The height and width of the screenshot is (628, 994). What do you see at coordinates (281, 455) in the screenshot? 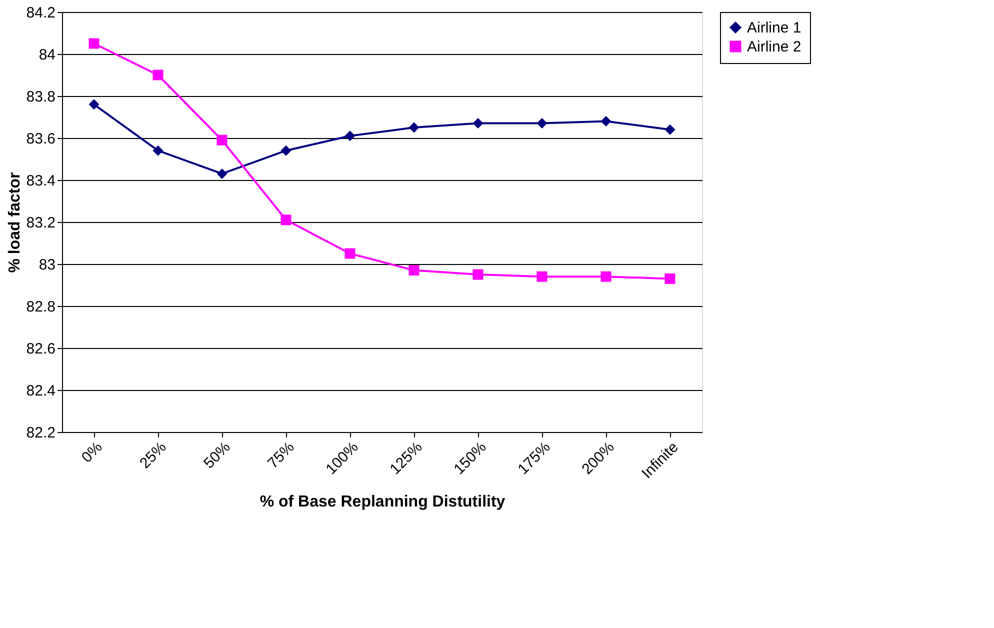
I see `x-tick-label: 75%` at bounding box center [281, 455].